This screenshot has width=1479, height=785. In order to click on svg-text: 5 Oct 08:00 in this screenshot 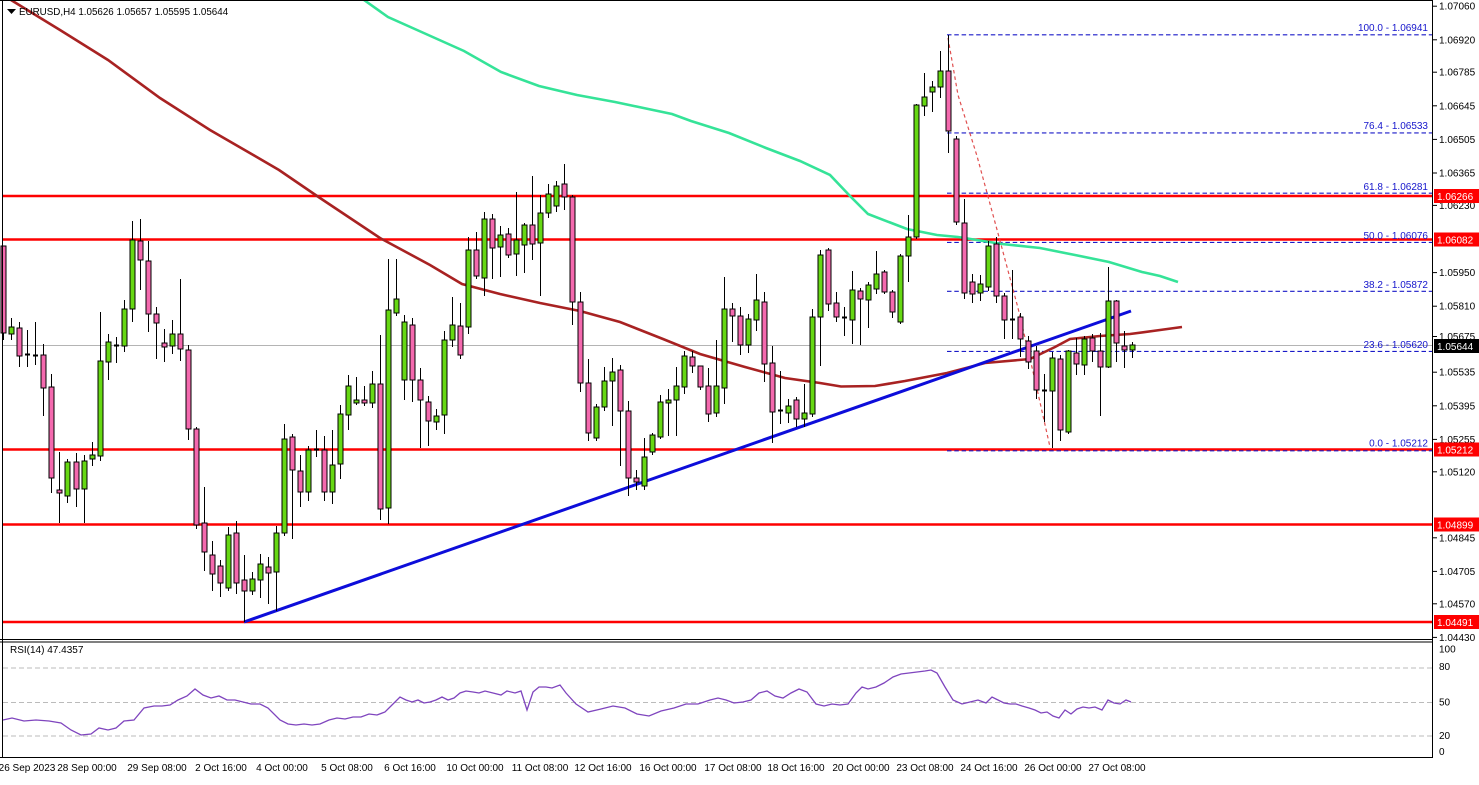, I will do `click(347, 768)`.